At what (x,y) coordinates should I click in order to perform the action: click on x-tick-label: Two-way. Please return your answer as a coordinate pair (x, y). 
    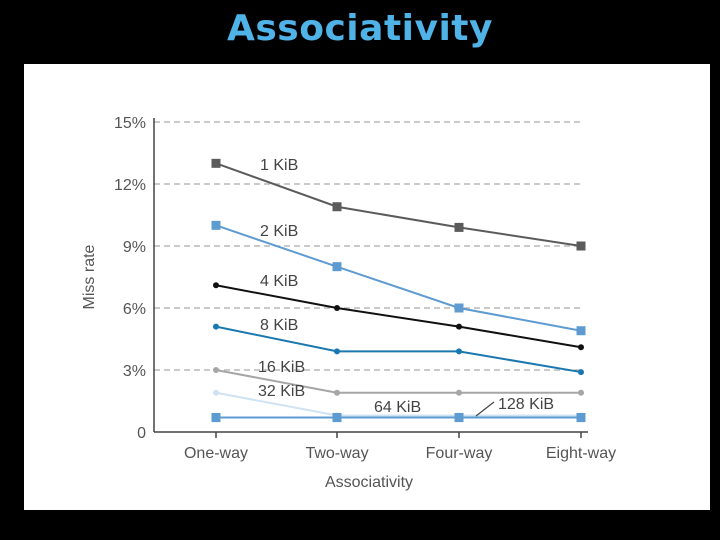
    Looking at the image, I should click on (336, 453).